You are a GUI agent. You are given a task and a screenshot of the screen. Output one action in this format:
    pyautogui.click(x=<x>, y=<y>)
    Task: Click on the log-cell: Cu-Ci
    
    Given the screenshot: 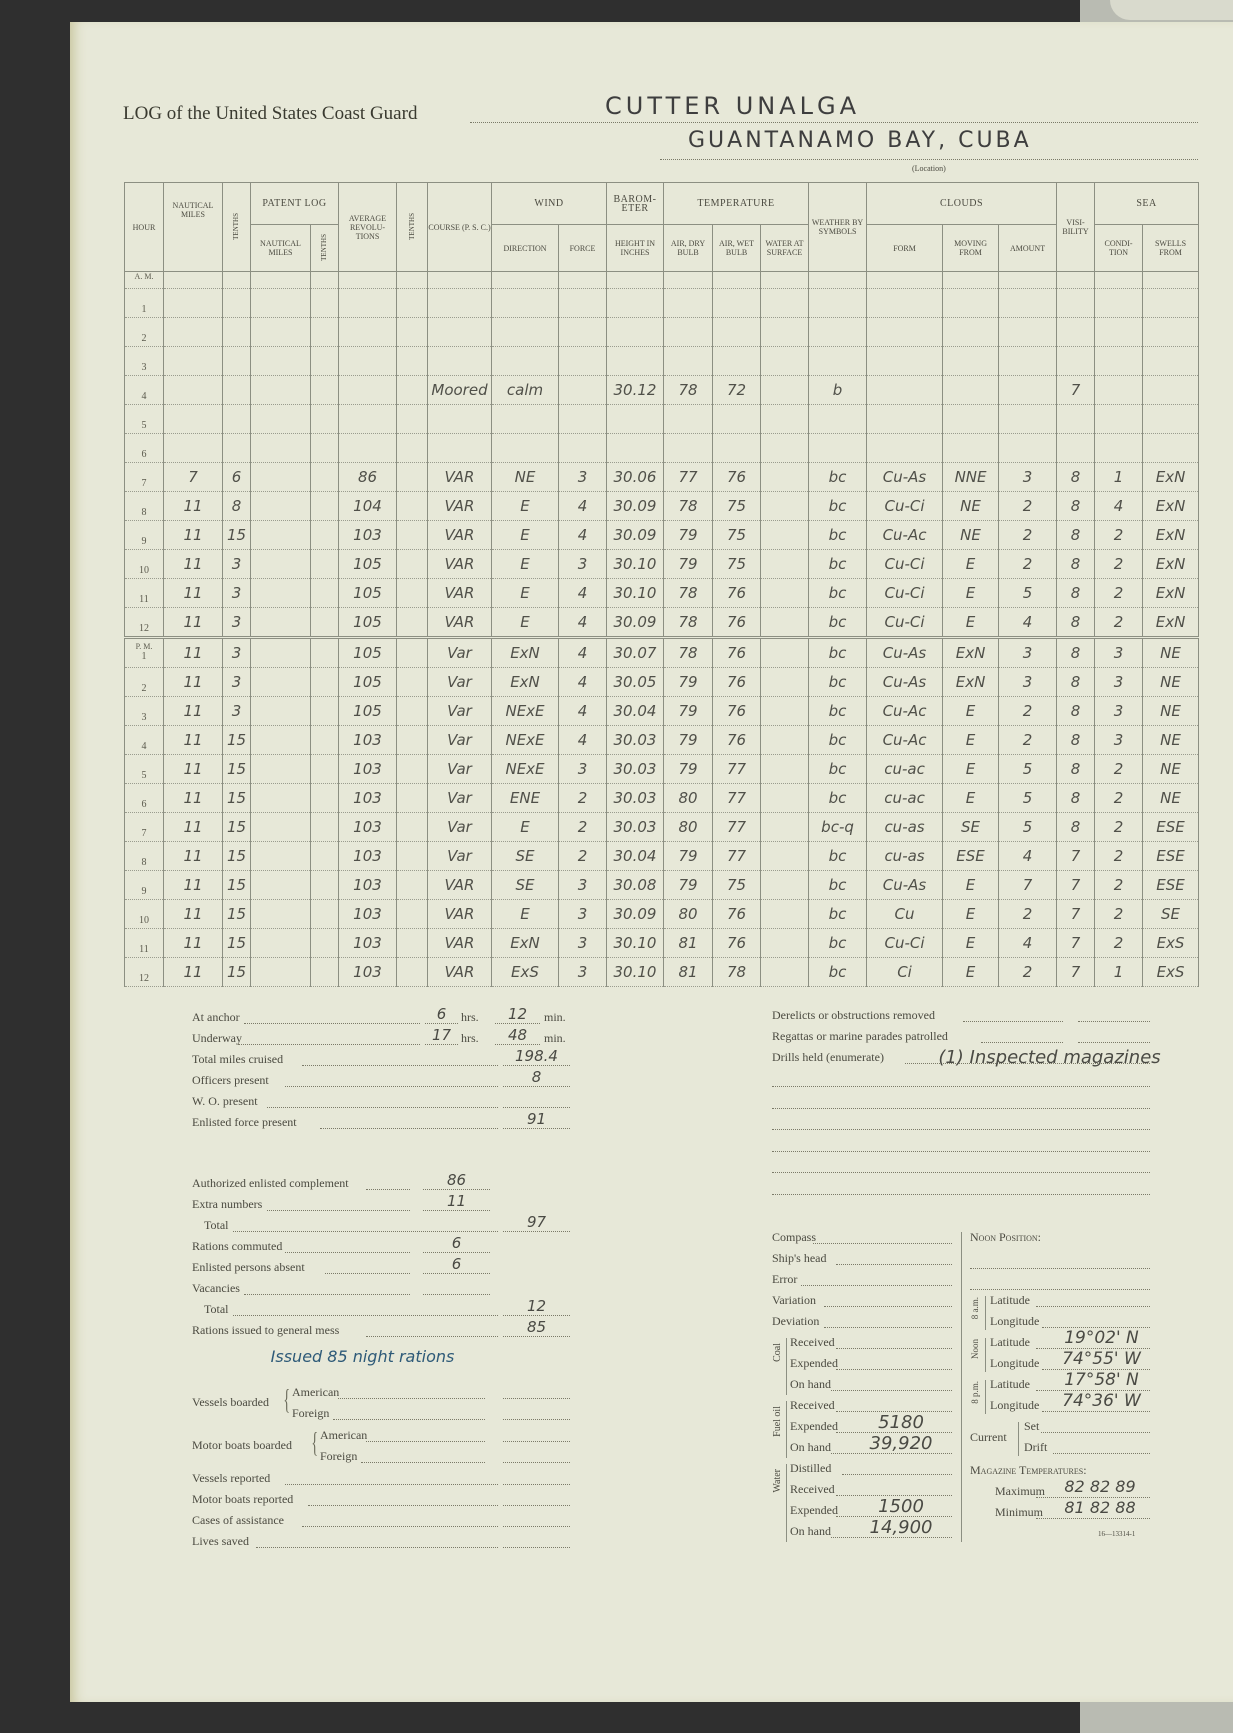 What is the action you would take?
    pyautogui.click(x=905, y=506)
    